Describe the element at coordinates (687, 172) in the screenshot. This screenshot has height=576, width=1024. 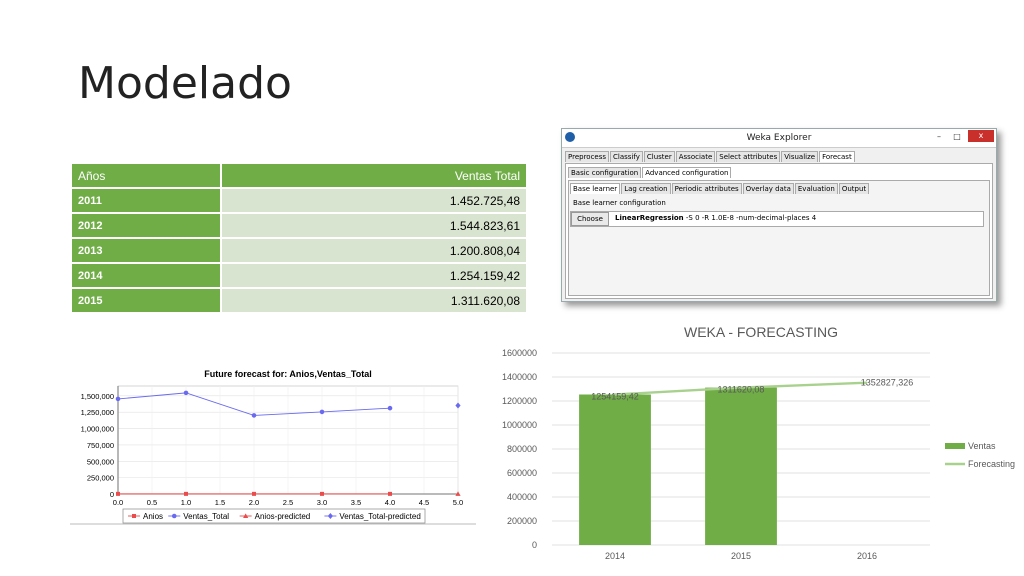
I see `tab-advanced-configuration: Advanced configuration` at that location.